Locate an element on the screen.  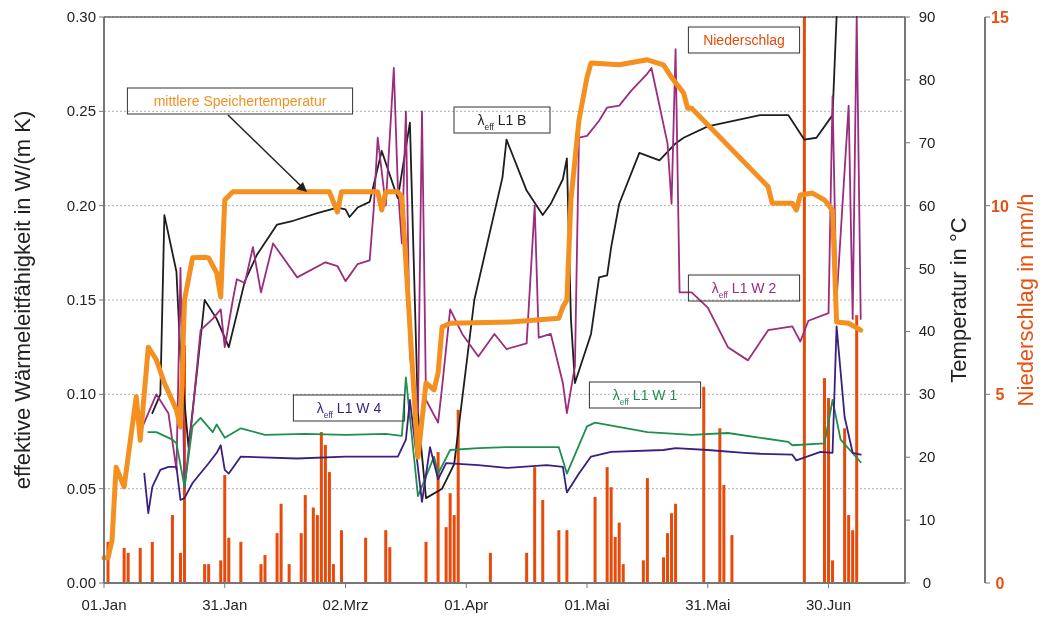
x-tick-label: 02.Mrz is located at coordinates (345, 604).